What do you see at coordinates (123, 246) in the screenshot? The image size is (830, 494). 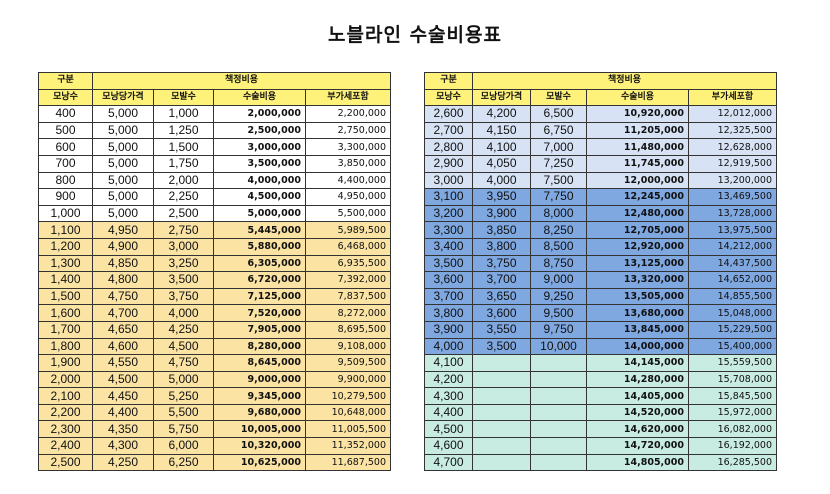 I see `cell-graft-unit-price: 4,900` at bounding box center [123, 246].